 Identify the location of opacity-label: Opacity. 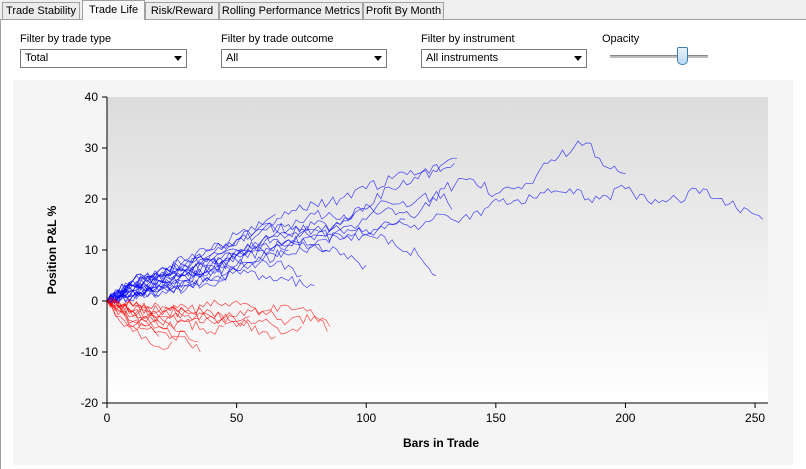
(621, 39).